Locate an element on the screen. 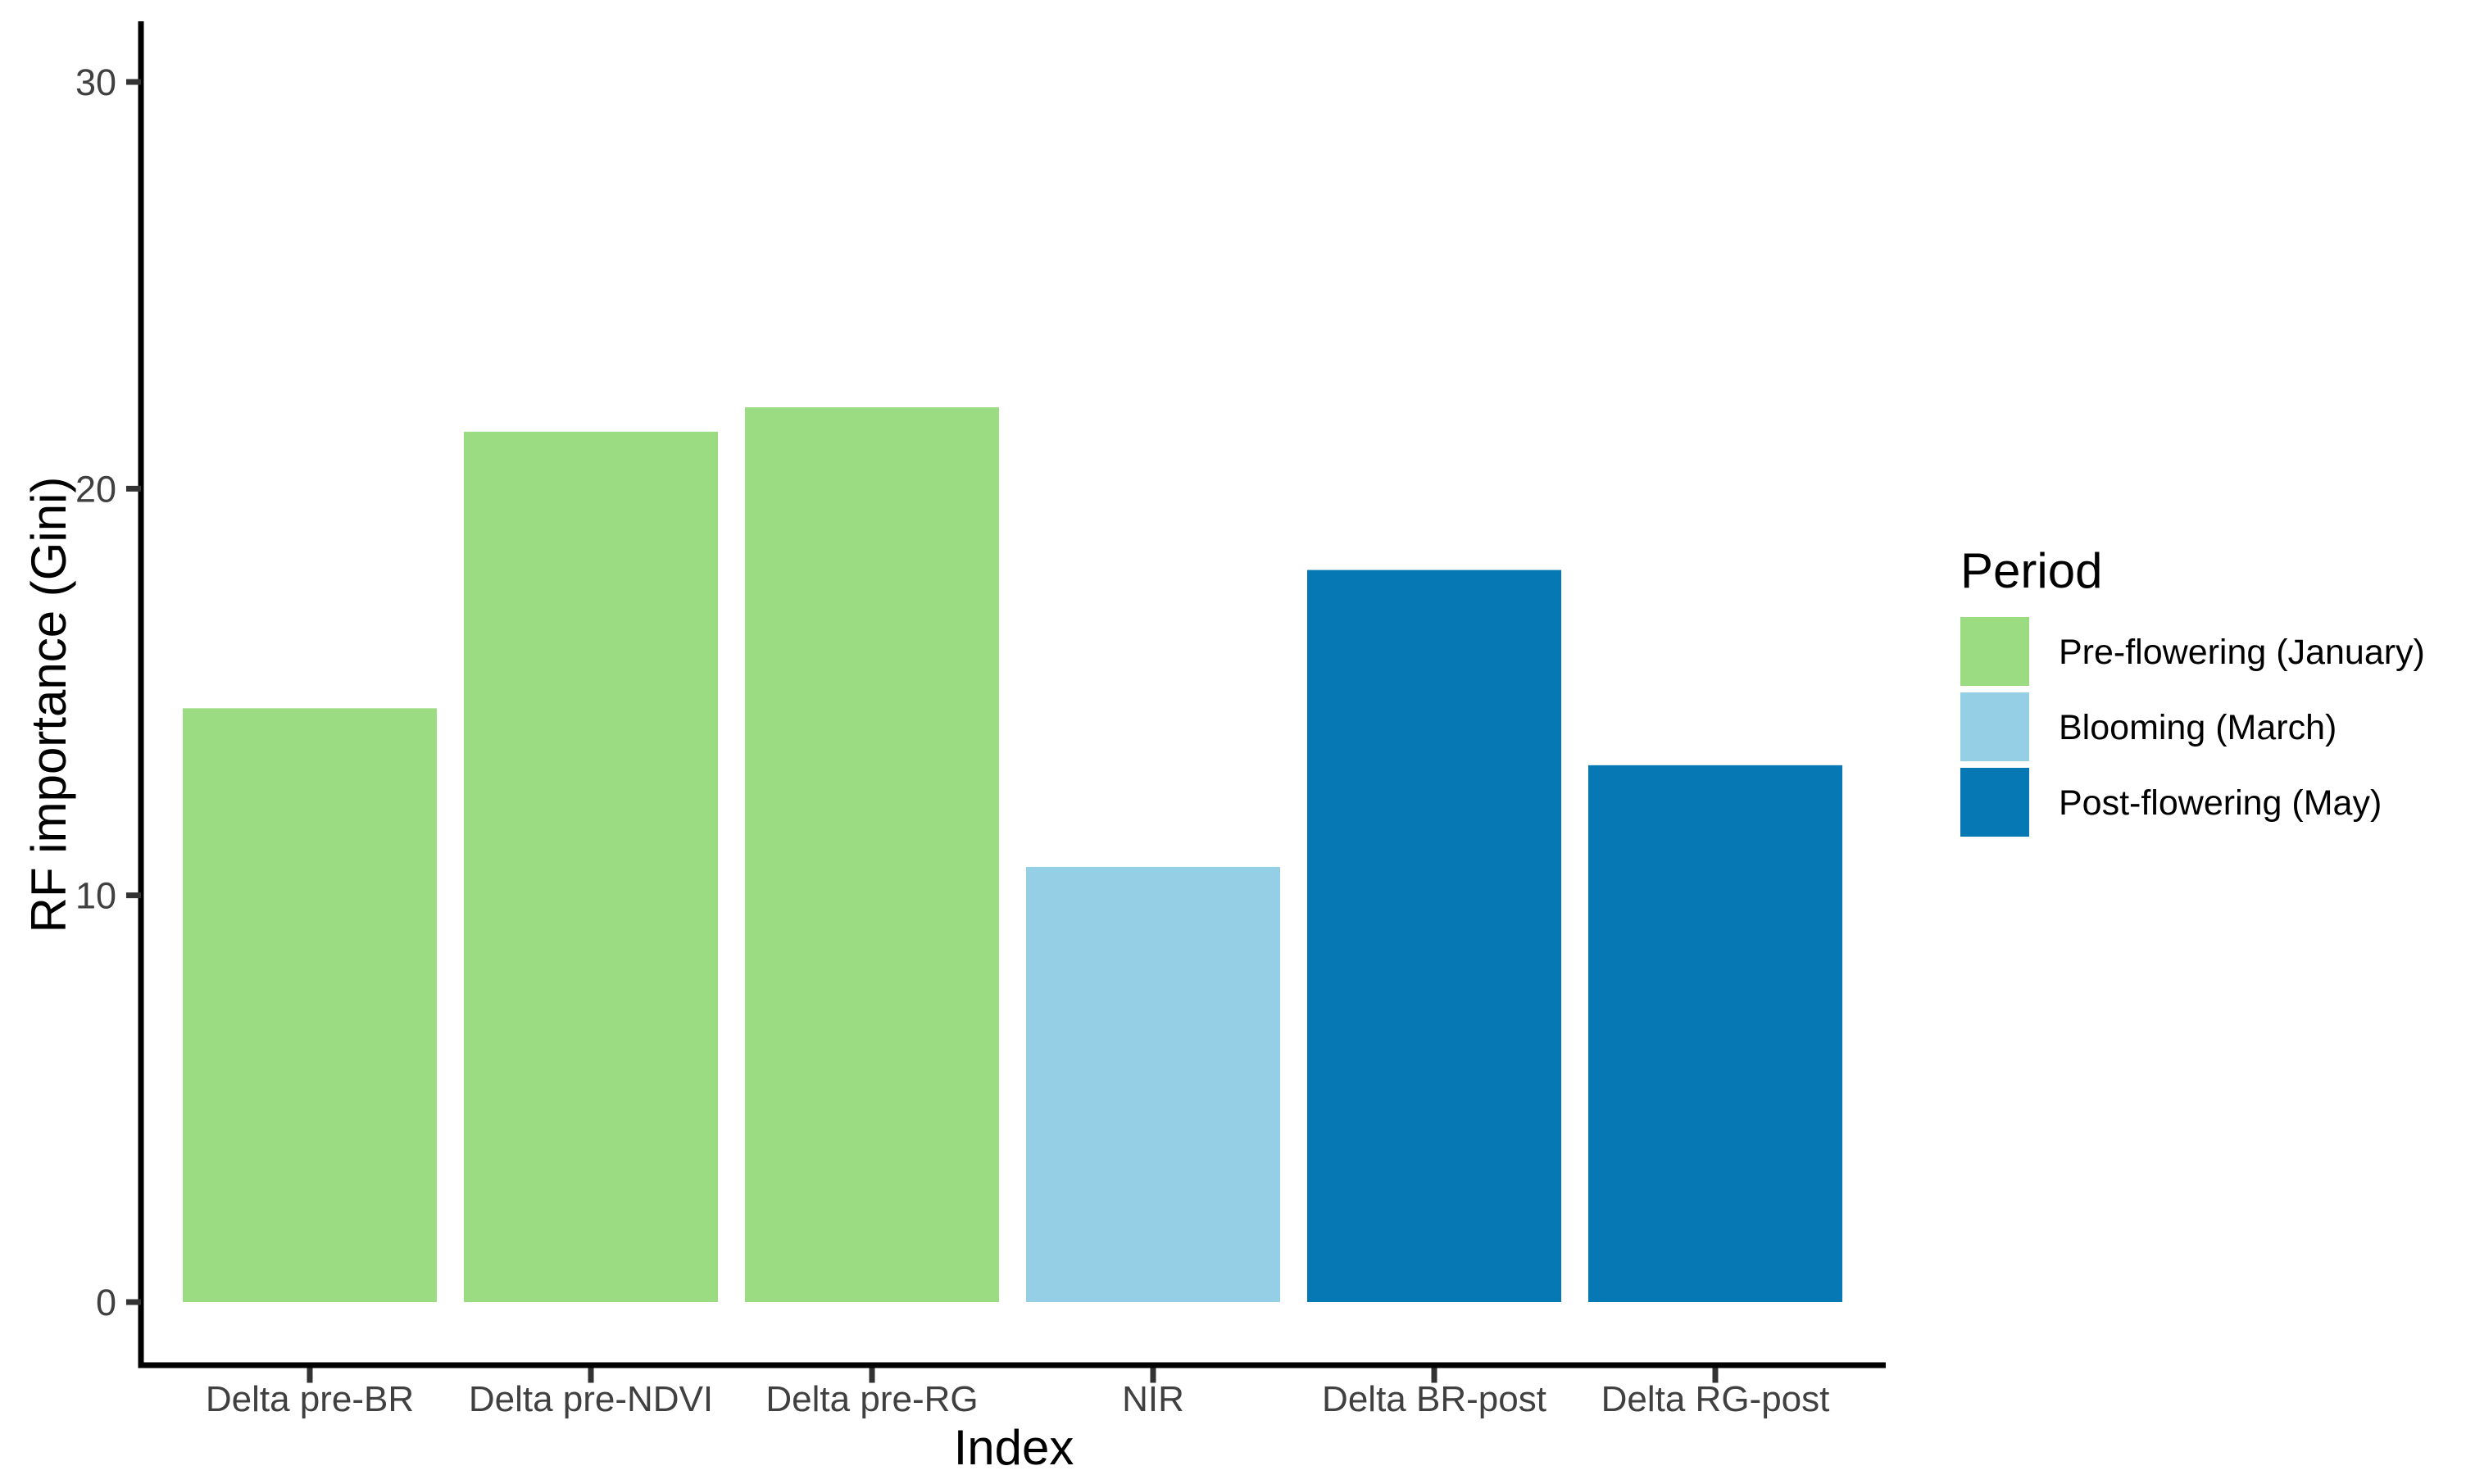 The image size is (2466, 1484). bar-delta-br-post is located at coordinates (1434, 936).